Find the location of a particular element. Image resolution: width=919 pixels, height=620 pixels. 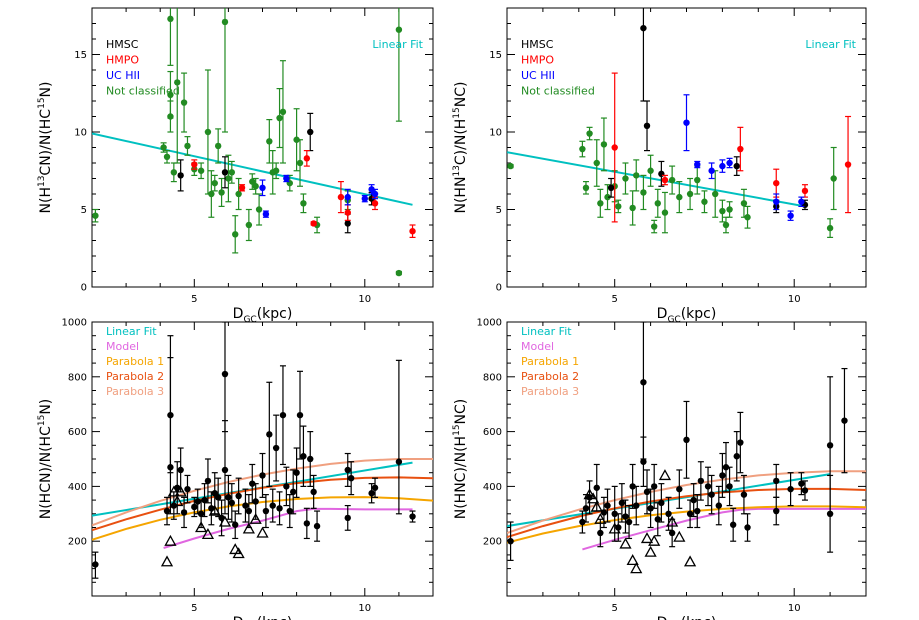

y-axis-label-part: C)/N(H is located at coordinates (461, 142).